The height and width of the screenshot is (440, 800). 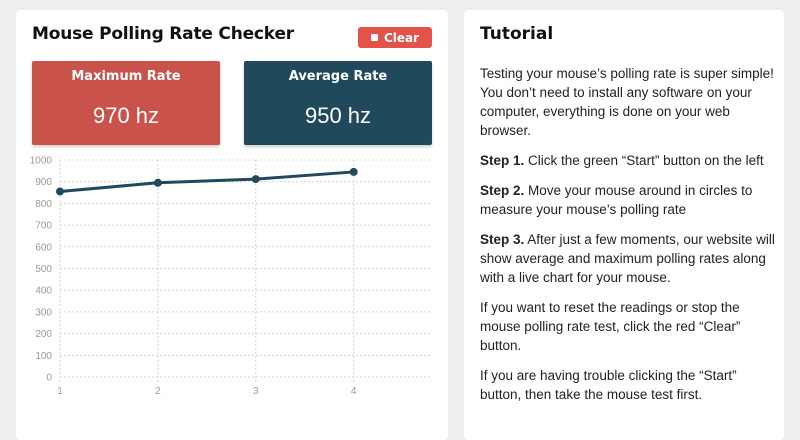 I want to click on step-2-label: Step 2., so click(x=502, y=190).